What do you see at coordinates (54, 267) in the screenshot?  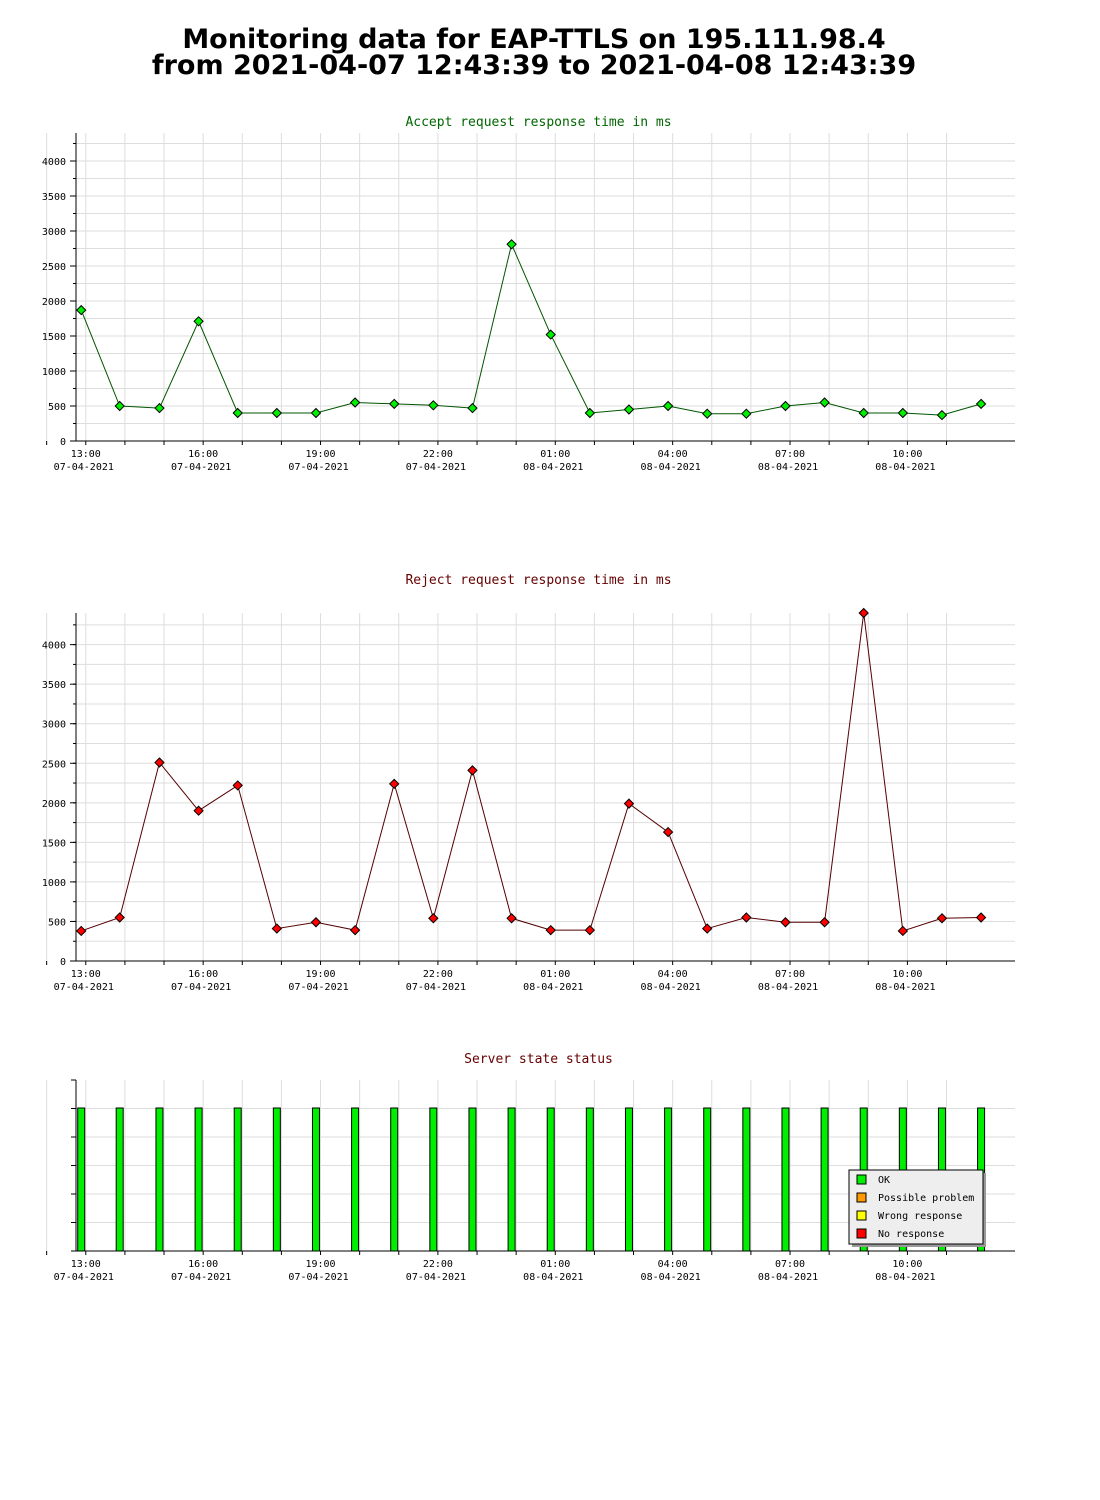 I see `y-tick-label: 2500` at bounding box center [54, 267].